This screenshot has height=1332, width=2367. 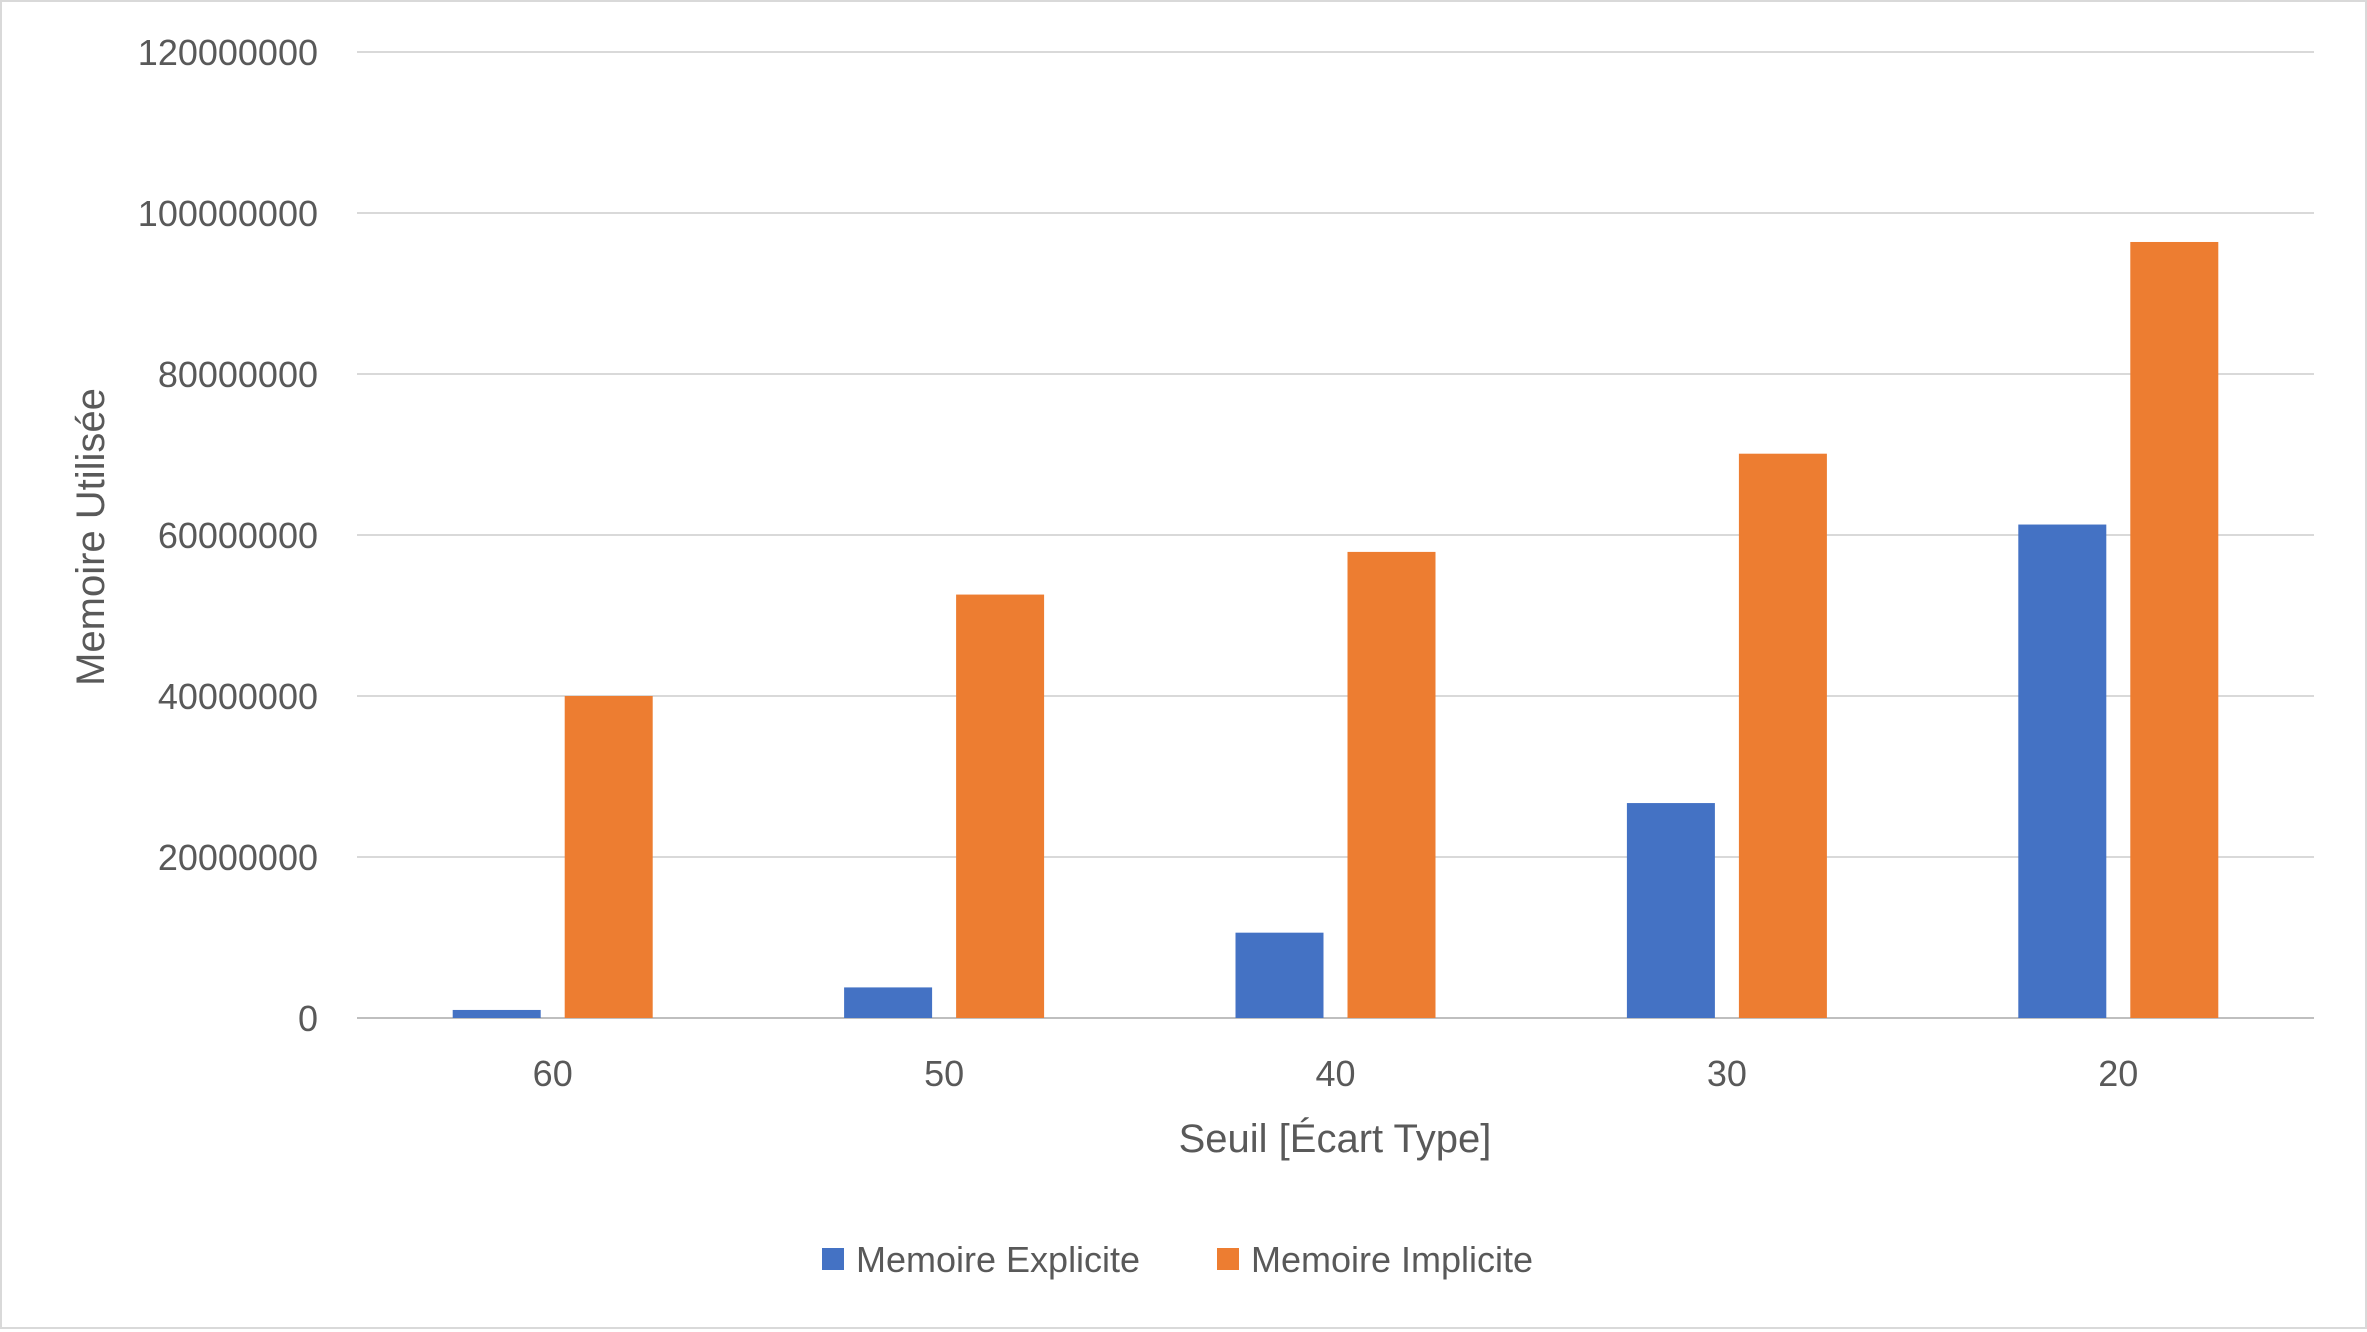 I want to click on x-tick-label: 40, so click(x=1335, y=1073).